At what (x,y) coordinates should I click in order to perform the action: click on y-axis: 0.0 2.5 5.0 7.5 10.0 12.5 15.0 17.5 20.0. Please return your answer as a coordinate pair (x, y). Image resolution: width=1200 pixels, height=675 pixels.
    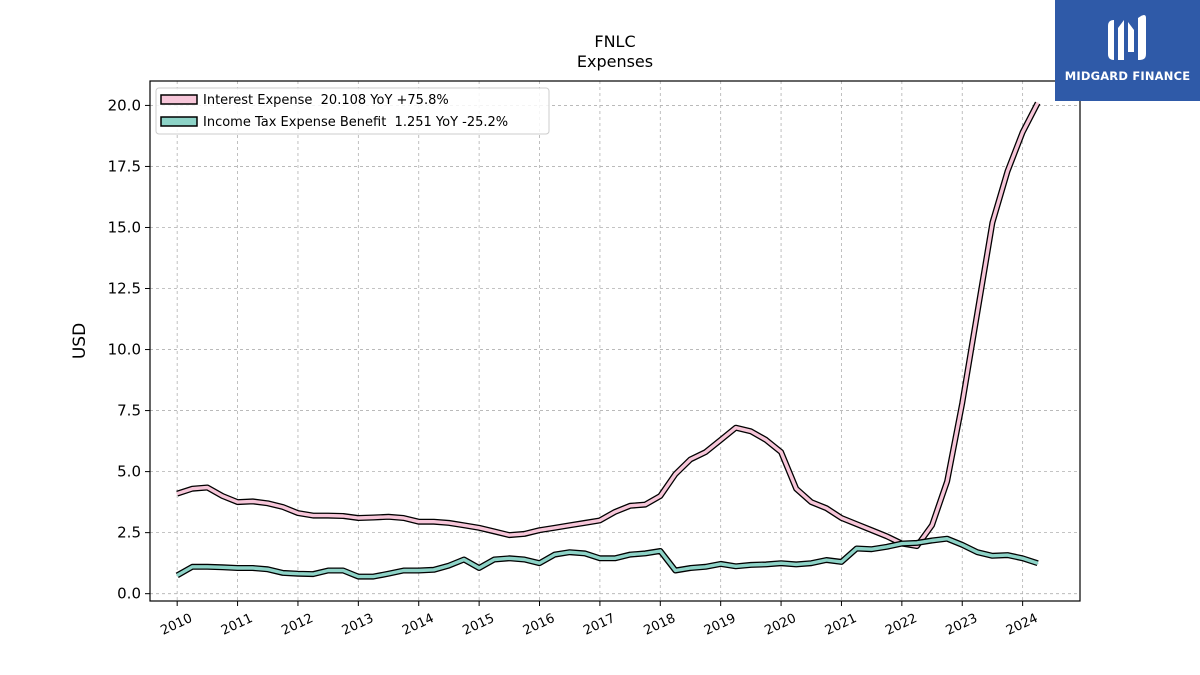
    Looking at the image, I should click on (129, 349).